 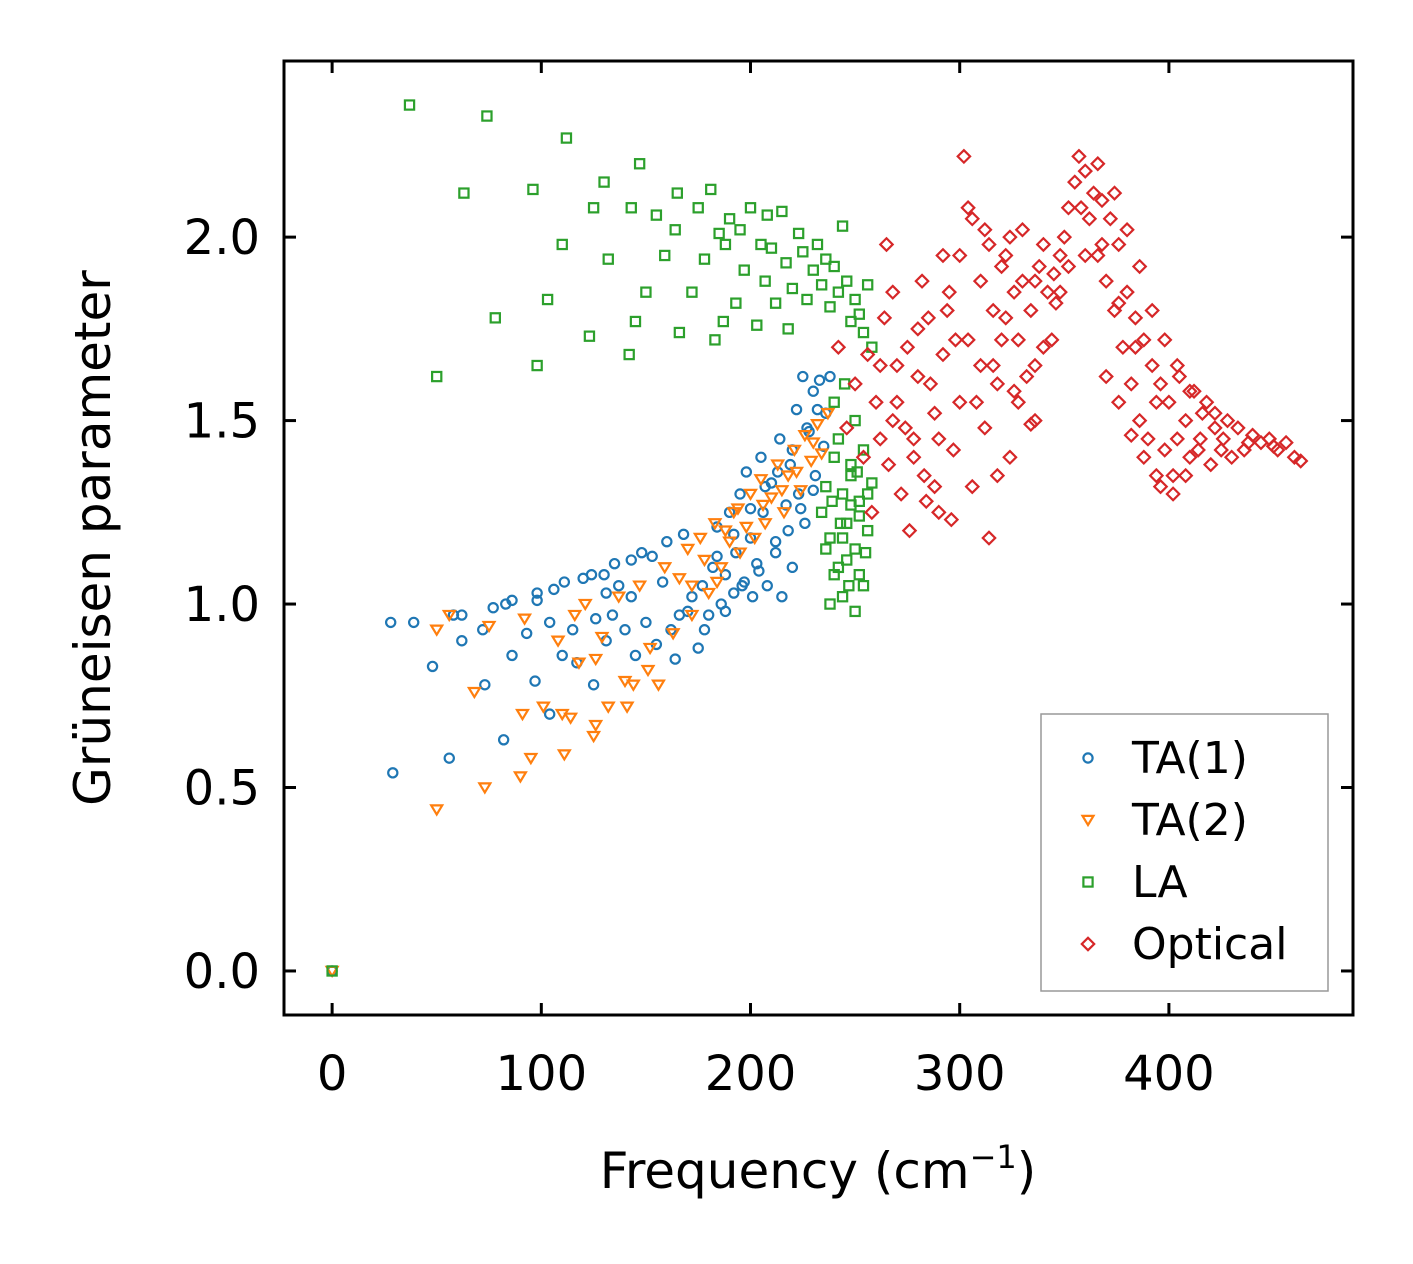 I want to click on x-axis-title-close: ), so click(x=1027, y=1171).